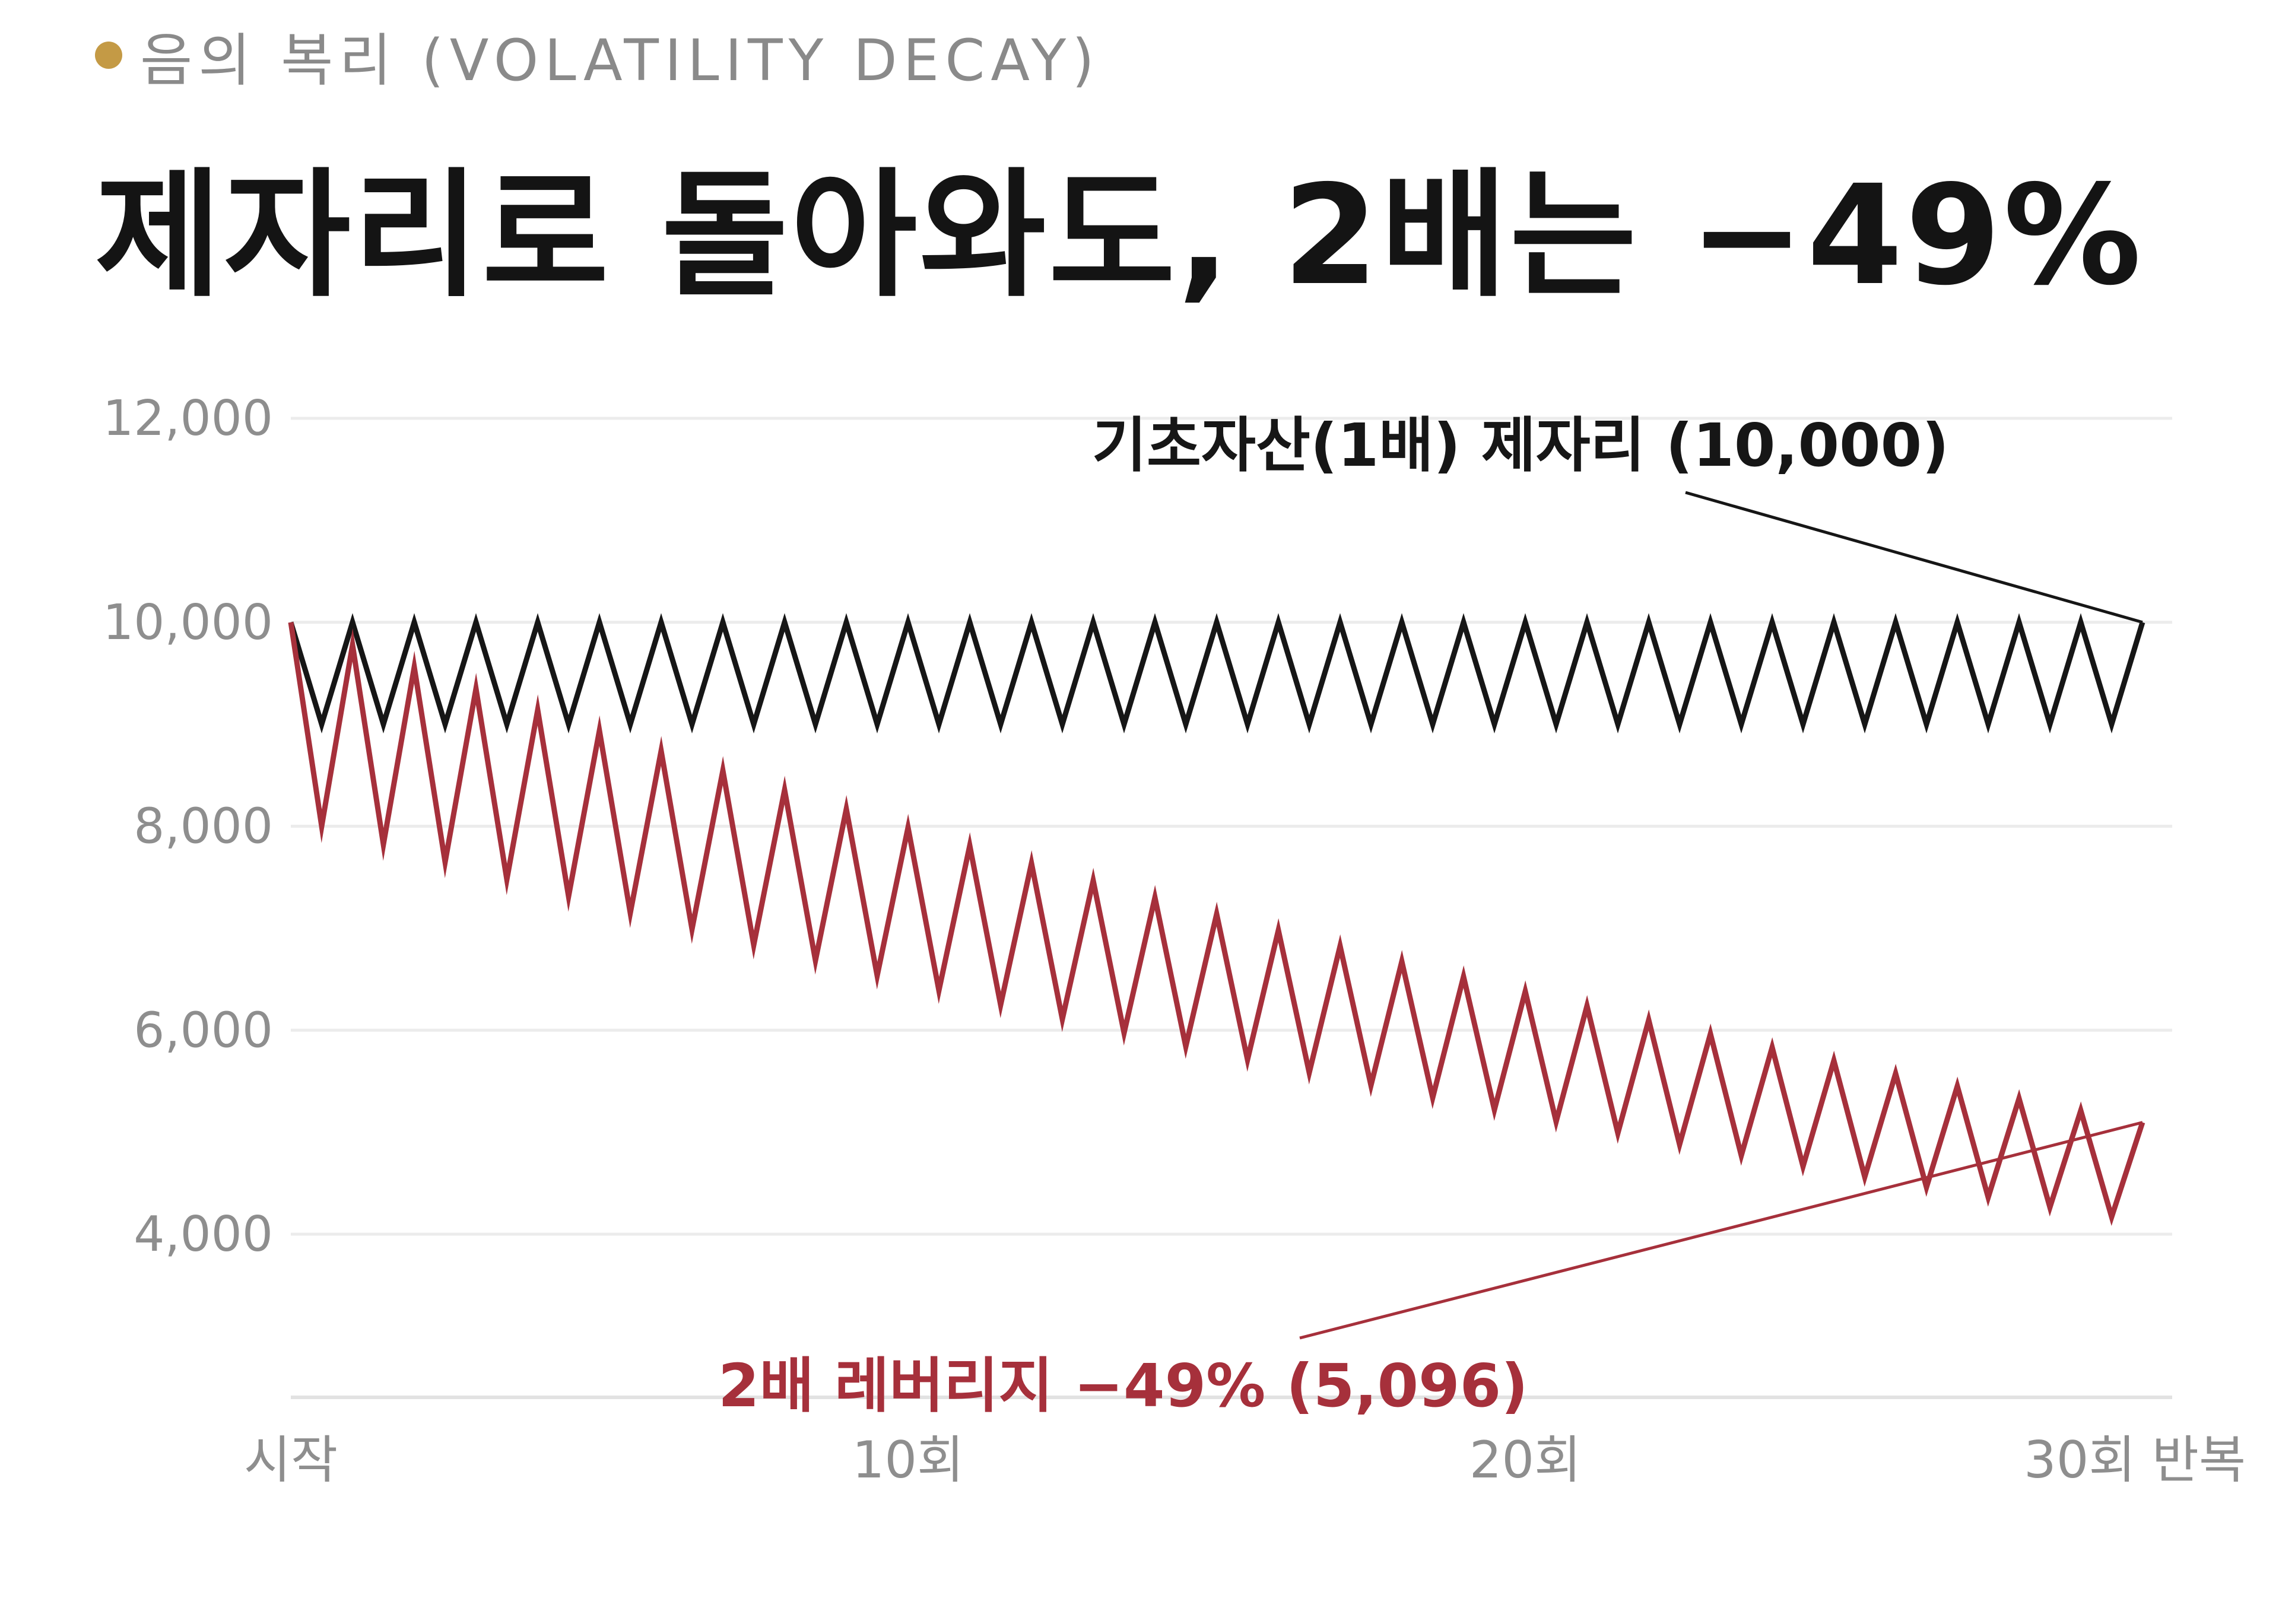 This screenshot has height=1624, width=2279. Describe the element at coordinates (1914, 557) in the screenshot. I see `annotation-leader-base` at that location.